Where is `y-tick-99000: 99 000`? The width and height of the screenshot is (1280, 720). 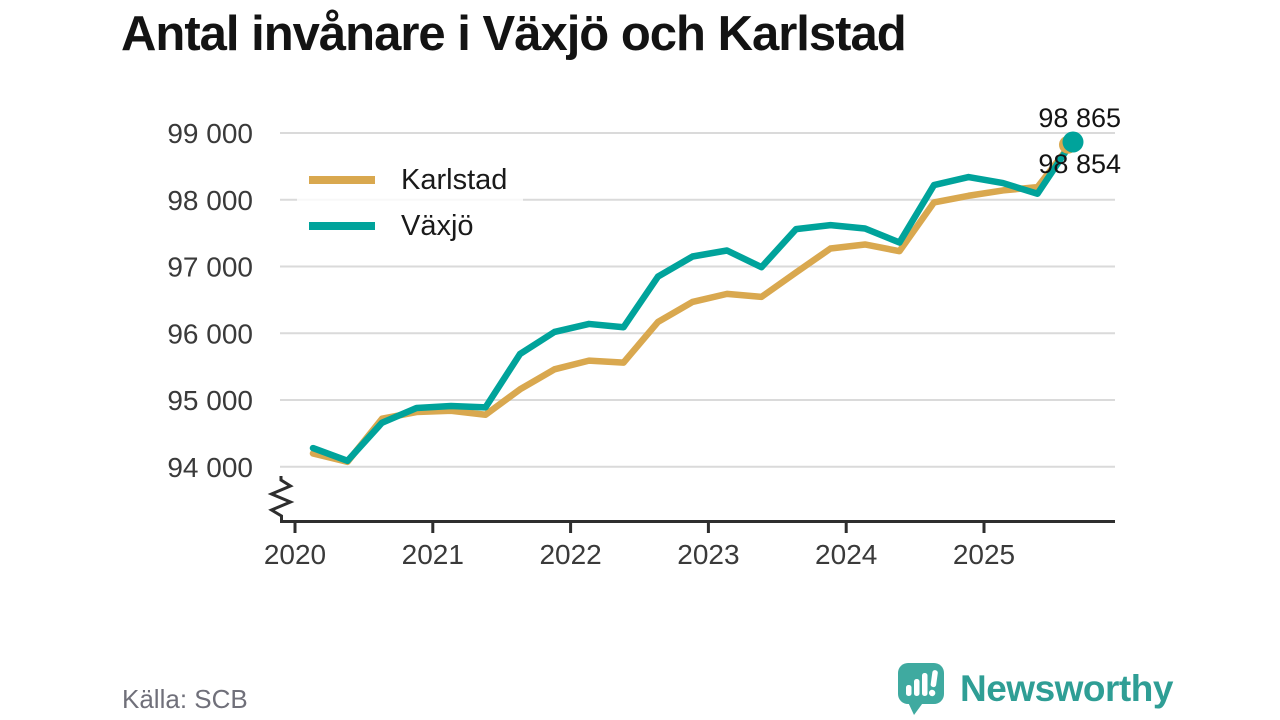 y-tick-99000: 99 000 is located at coordinates (210, 133).